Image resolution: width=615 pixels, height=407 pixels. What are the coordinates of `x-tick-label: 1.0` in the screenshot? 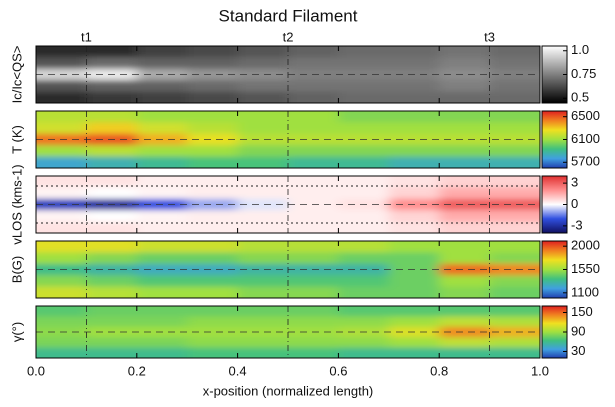 It's located at (540, 370).